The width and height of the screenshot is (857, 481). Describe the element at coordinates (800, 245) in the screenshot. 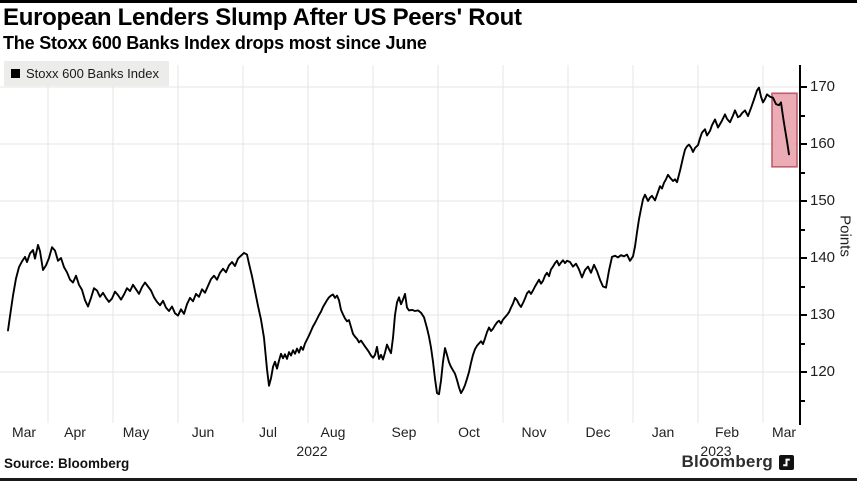

I see `y-axis-line` at that location.